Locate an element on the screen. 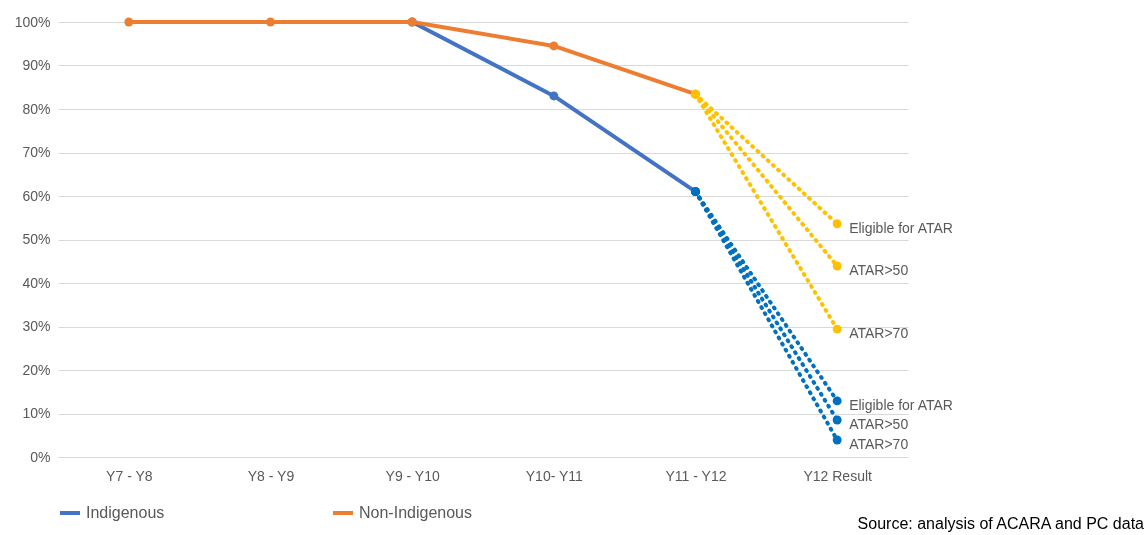  y-tick-label: 20% is located at coordinates (36, 369).